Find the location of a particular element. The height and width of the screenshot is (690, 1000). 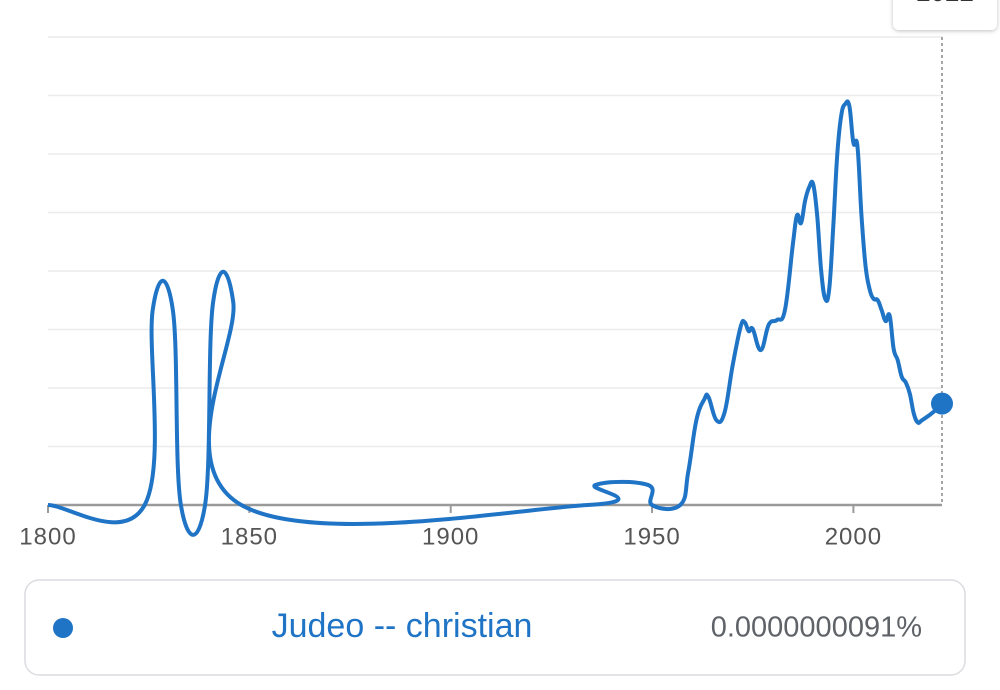

x-tick-label: 1800 is located at coordinates (47, 536).